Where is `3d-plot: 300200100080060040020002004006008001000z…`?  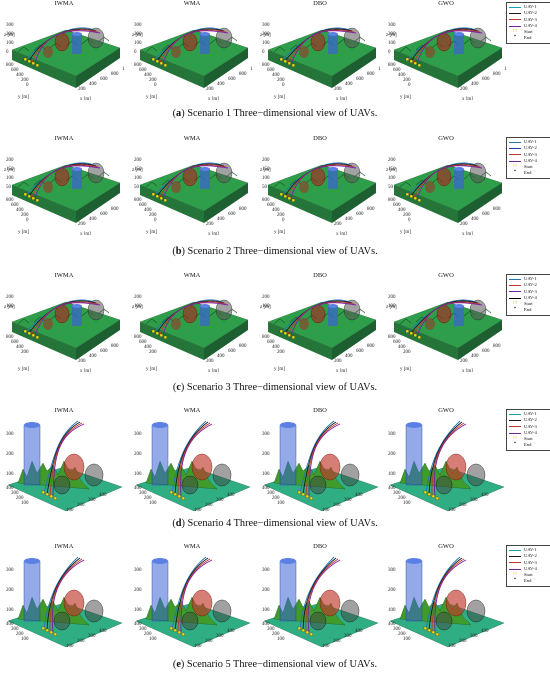 3d-plot: 300200100080060040020002004006008001000z… is located at coordinates (192, 61).